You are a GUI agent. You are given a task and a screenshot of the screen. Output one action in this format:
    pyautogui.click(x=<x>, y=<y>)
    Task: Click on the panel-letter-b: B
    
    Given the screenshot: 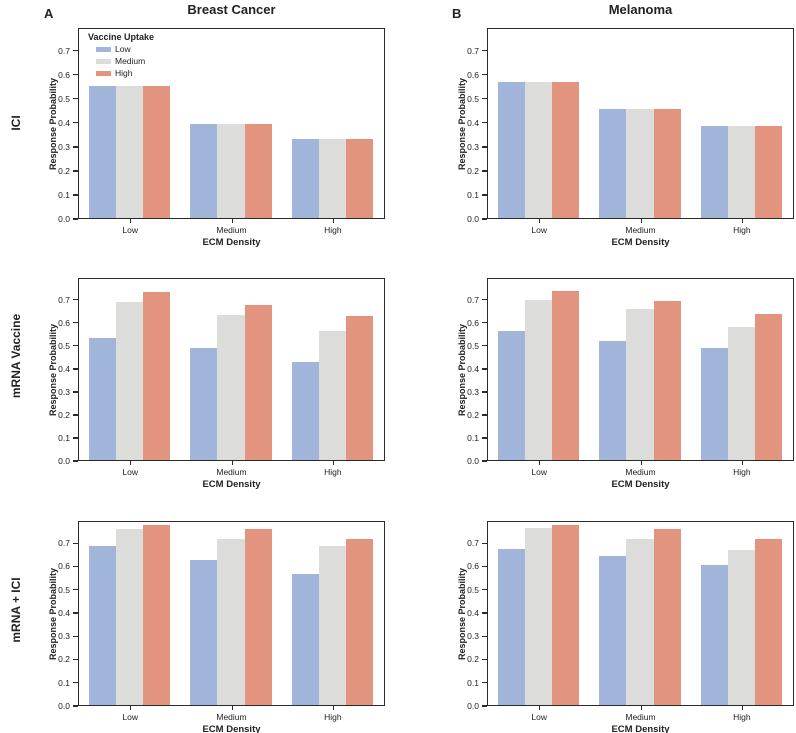 What is the action you would take?
    pyautogui.click(x=457, y=13)
    